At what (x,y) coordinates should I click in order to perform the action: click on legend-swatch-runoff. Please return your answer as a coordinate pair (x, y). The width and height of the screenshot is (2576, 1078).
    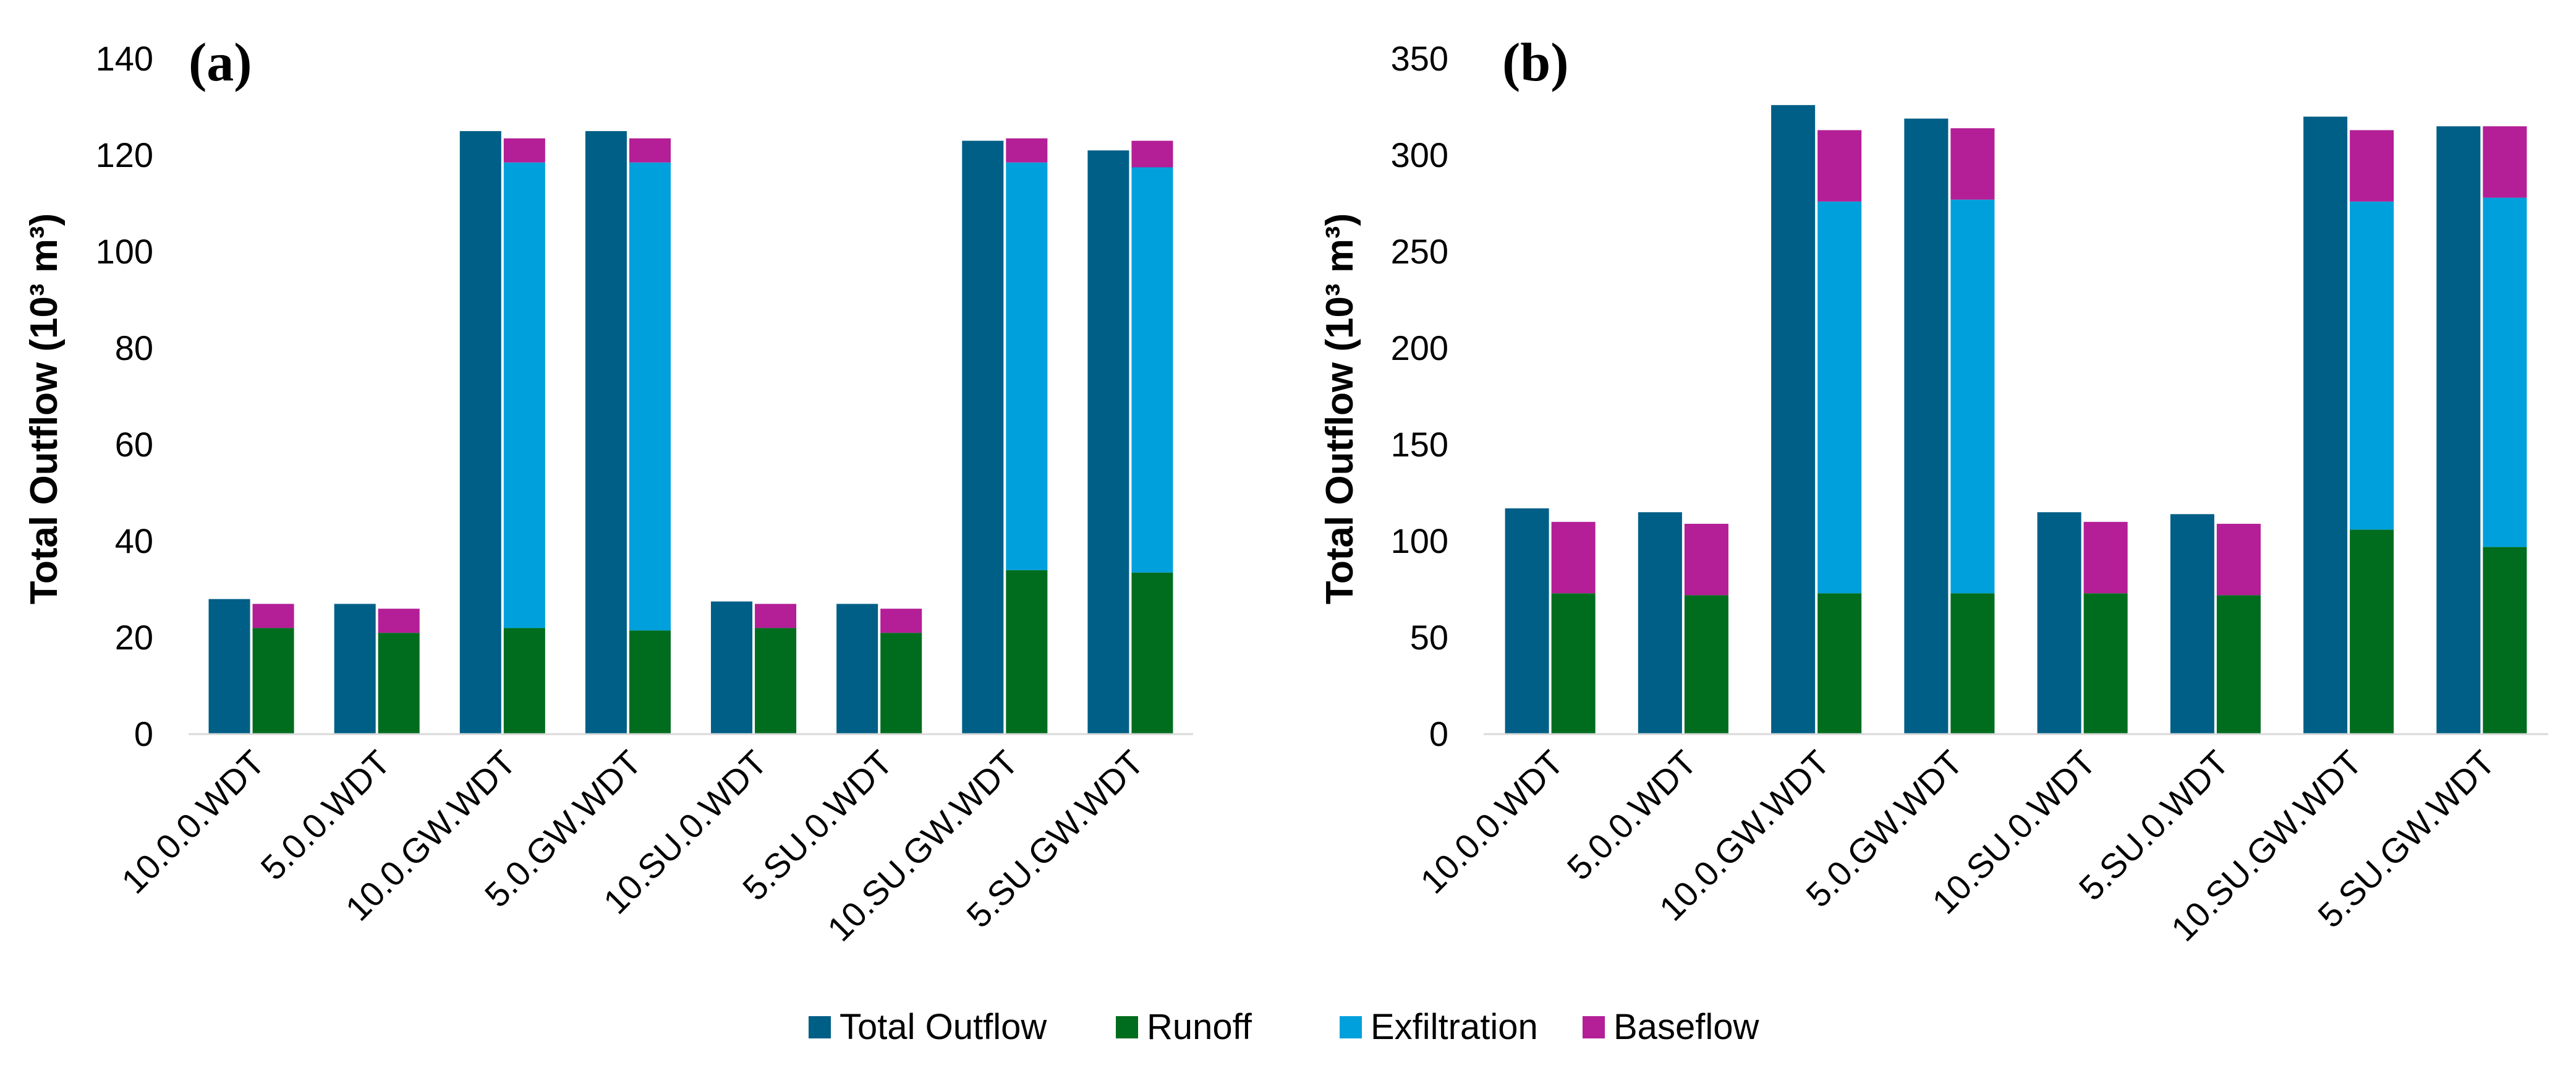
    Looking at the image, I should click on (1127, 1027).